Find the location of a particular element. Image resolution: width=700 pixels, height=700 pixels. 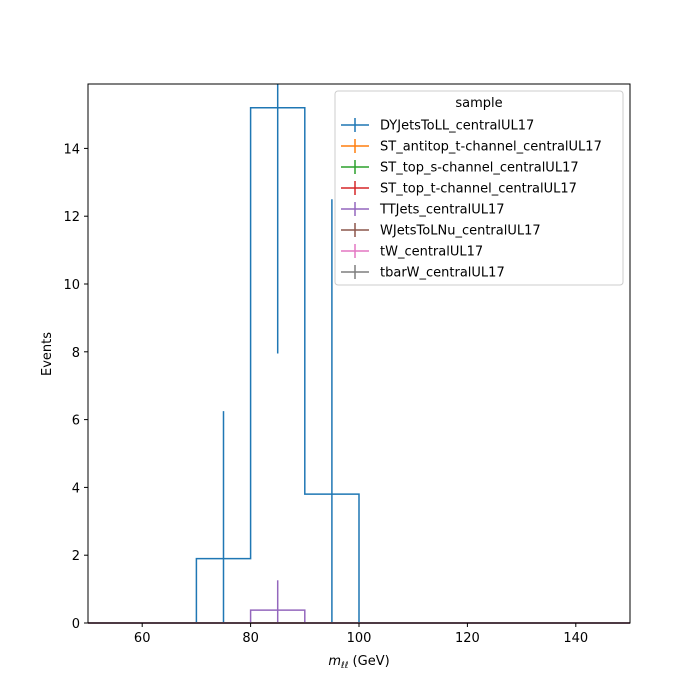

x-tick-label: 140 is located at coordinates (575, 638).